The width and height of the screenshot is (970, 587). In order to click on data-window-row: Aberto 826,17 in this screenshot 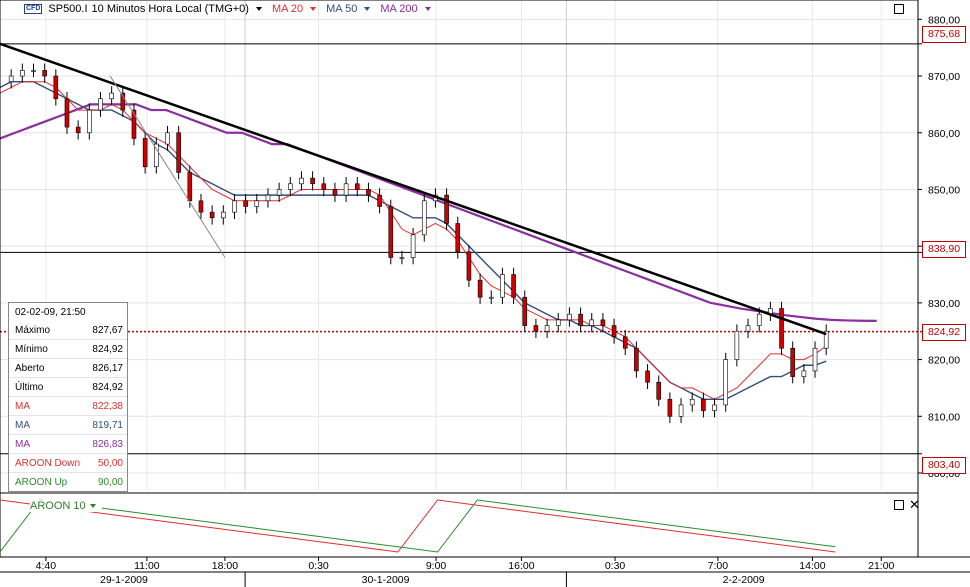, I will do `click(68, 367)`.